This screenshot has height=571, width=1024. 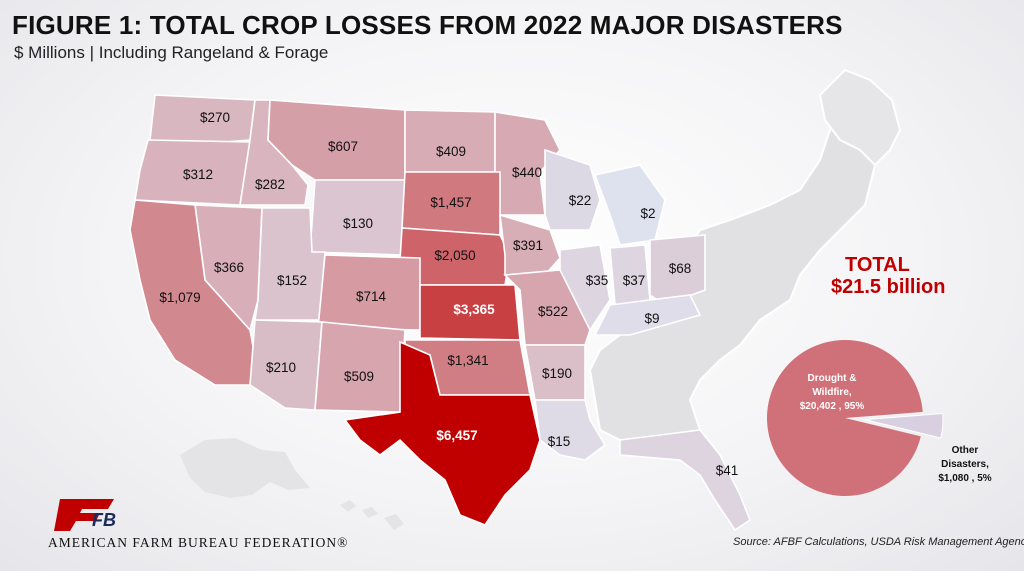 I want to click on state-value-label-iowa: $391, so click(x=528, y=245).